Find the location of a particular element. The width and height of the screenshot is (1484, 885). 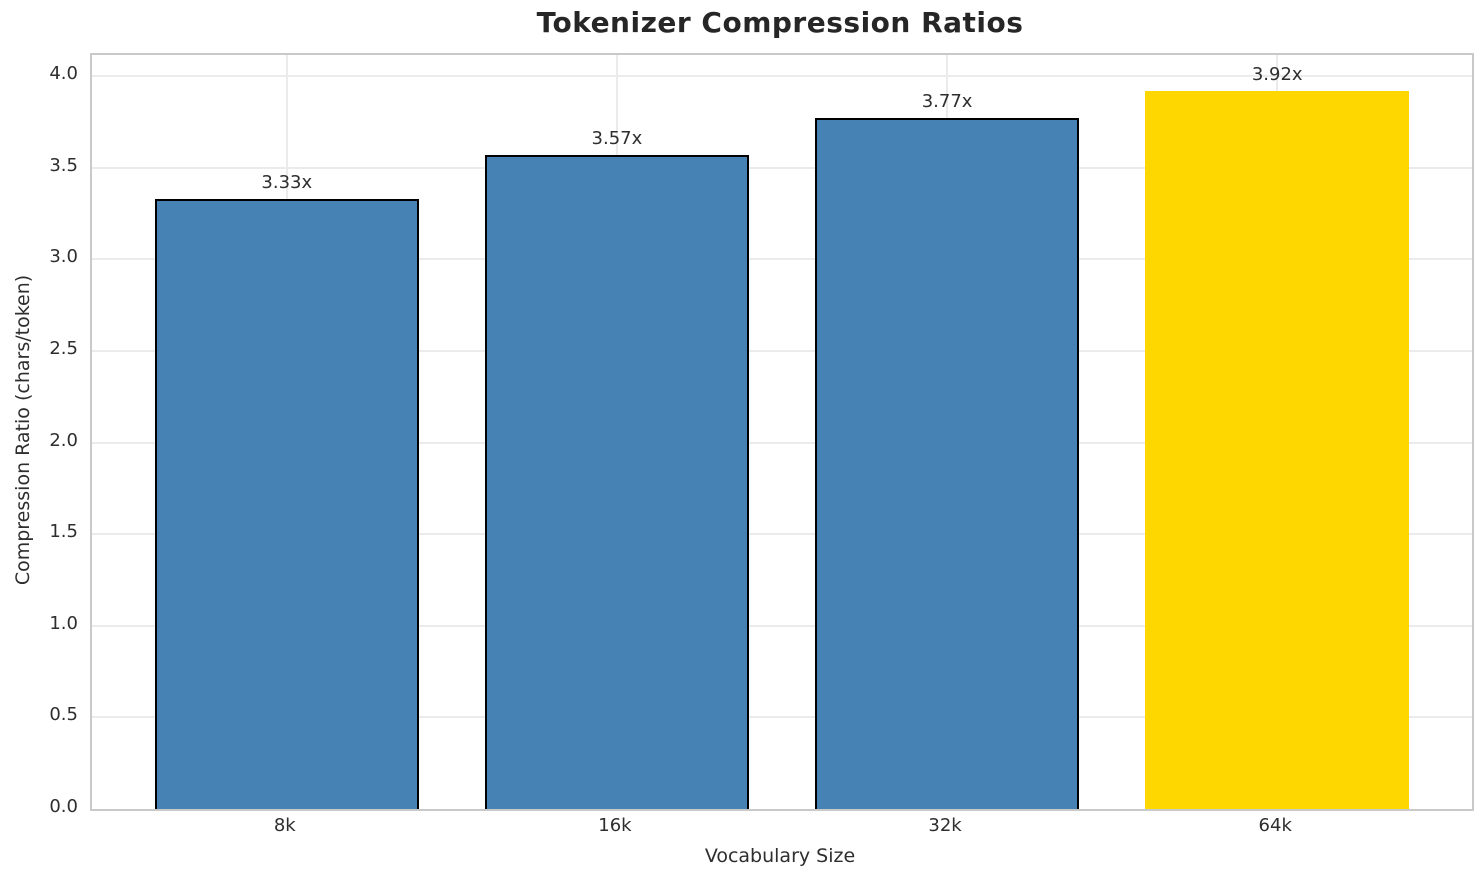

bar-64k is located at coordinates (1277, 449).